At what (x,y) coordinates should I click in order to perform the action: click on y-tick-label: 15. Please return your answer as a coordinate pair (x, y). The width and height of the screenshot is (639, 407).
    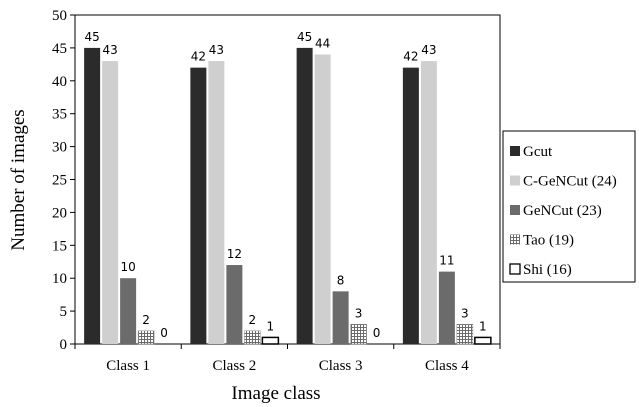
    Looking at the image, I should click on (59, 246).